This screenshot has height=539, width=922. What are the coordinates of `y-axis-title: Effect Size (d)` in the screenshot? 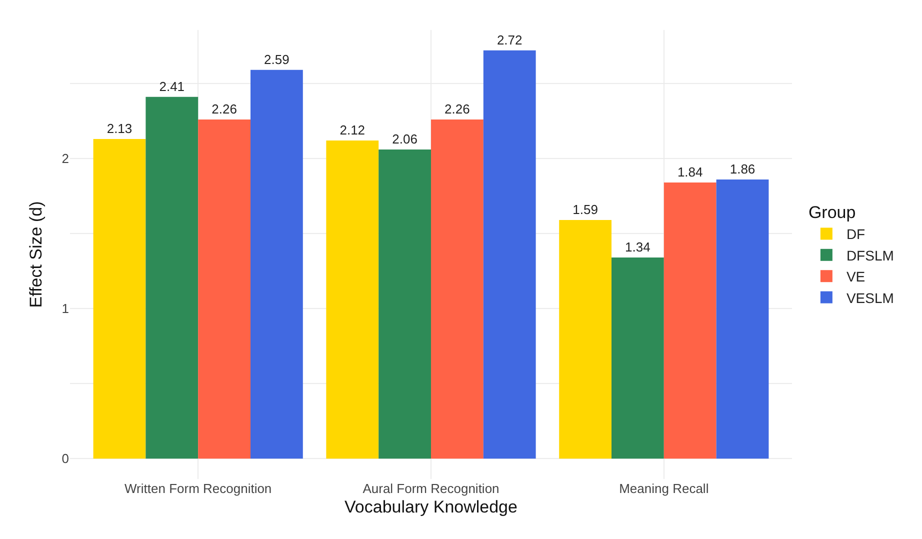 It's located at (36, 254).